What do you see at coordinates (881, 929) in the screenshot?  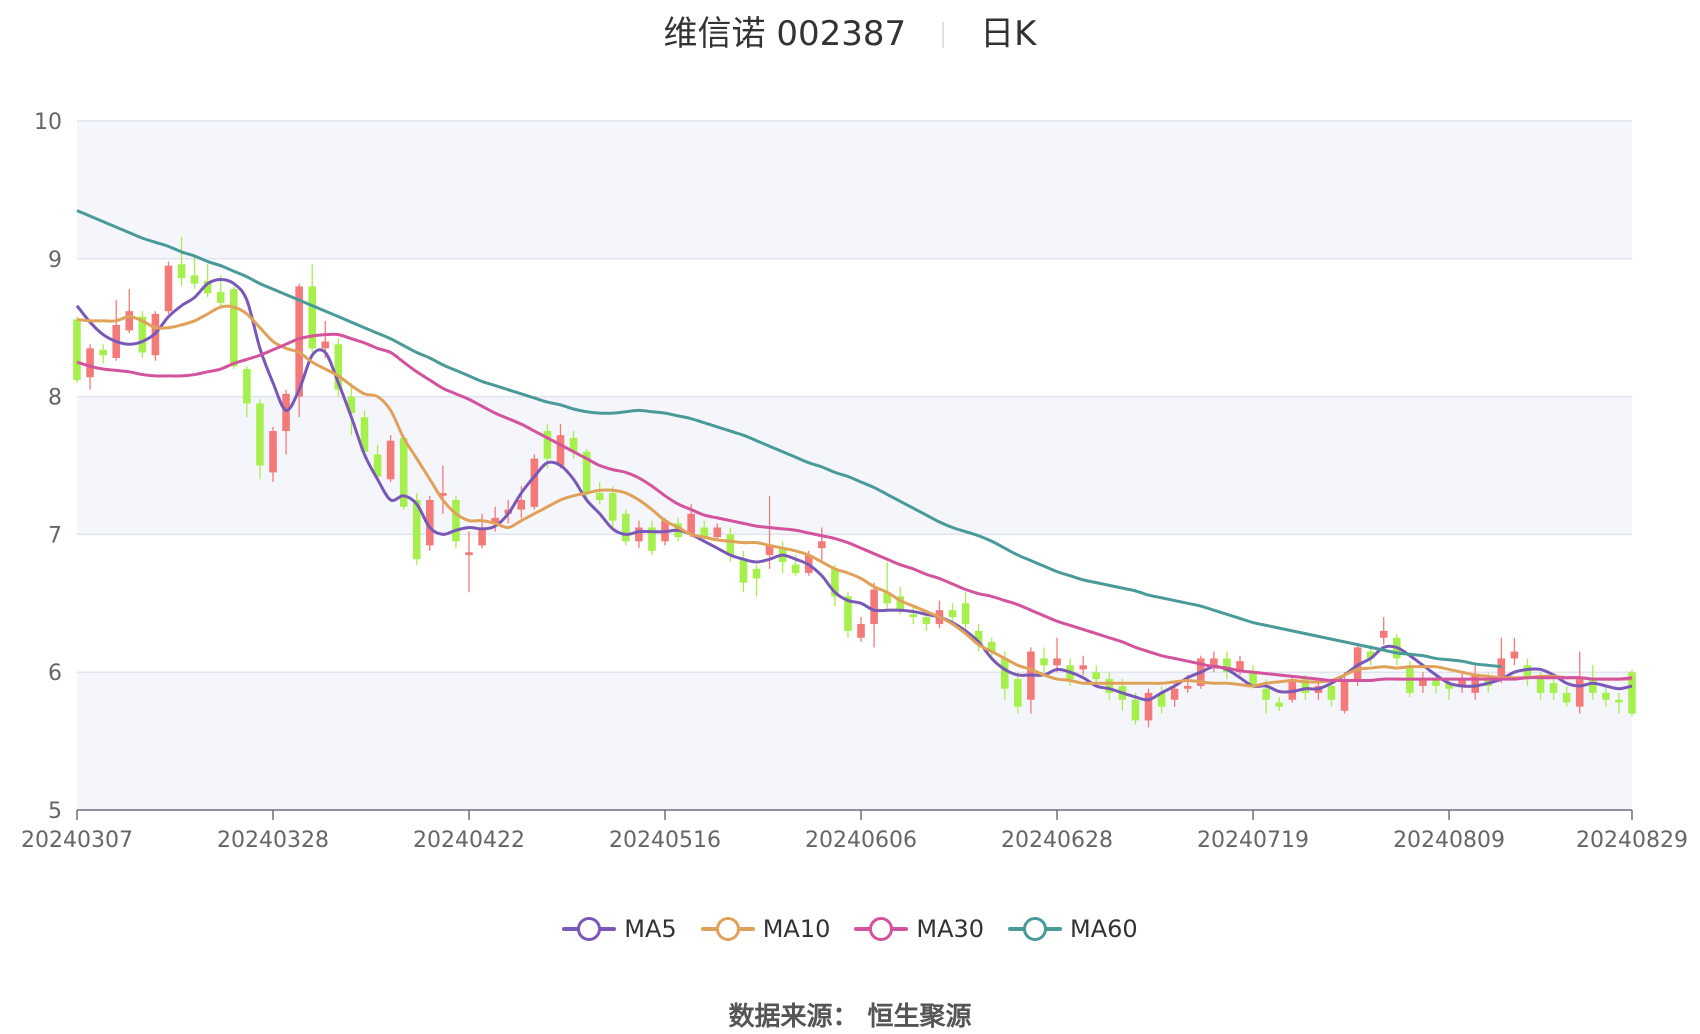 I see `legend-marker` at bounding box center [881, 929].